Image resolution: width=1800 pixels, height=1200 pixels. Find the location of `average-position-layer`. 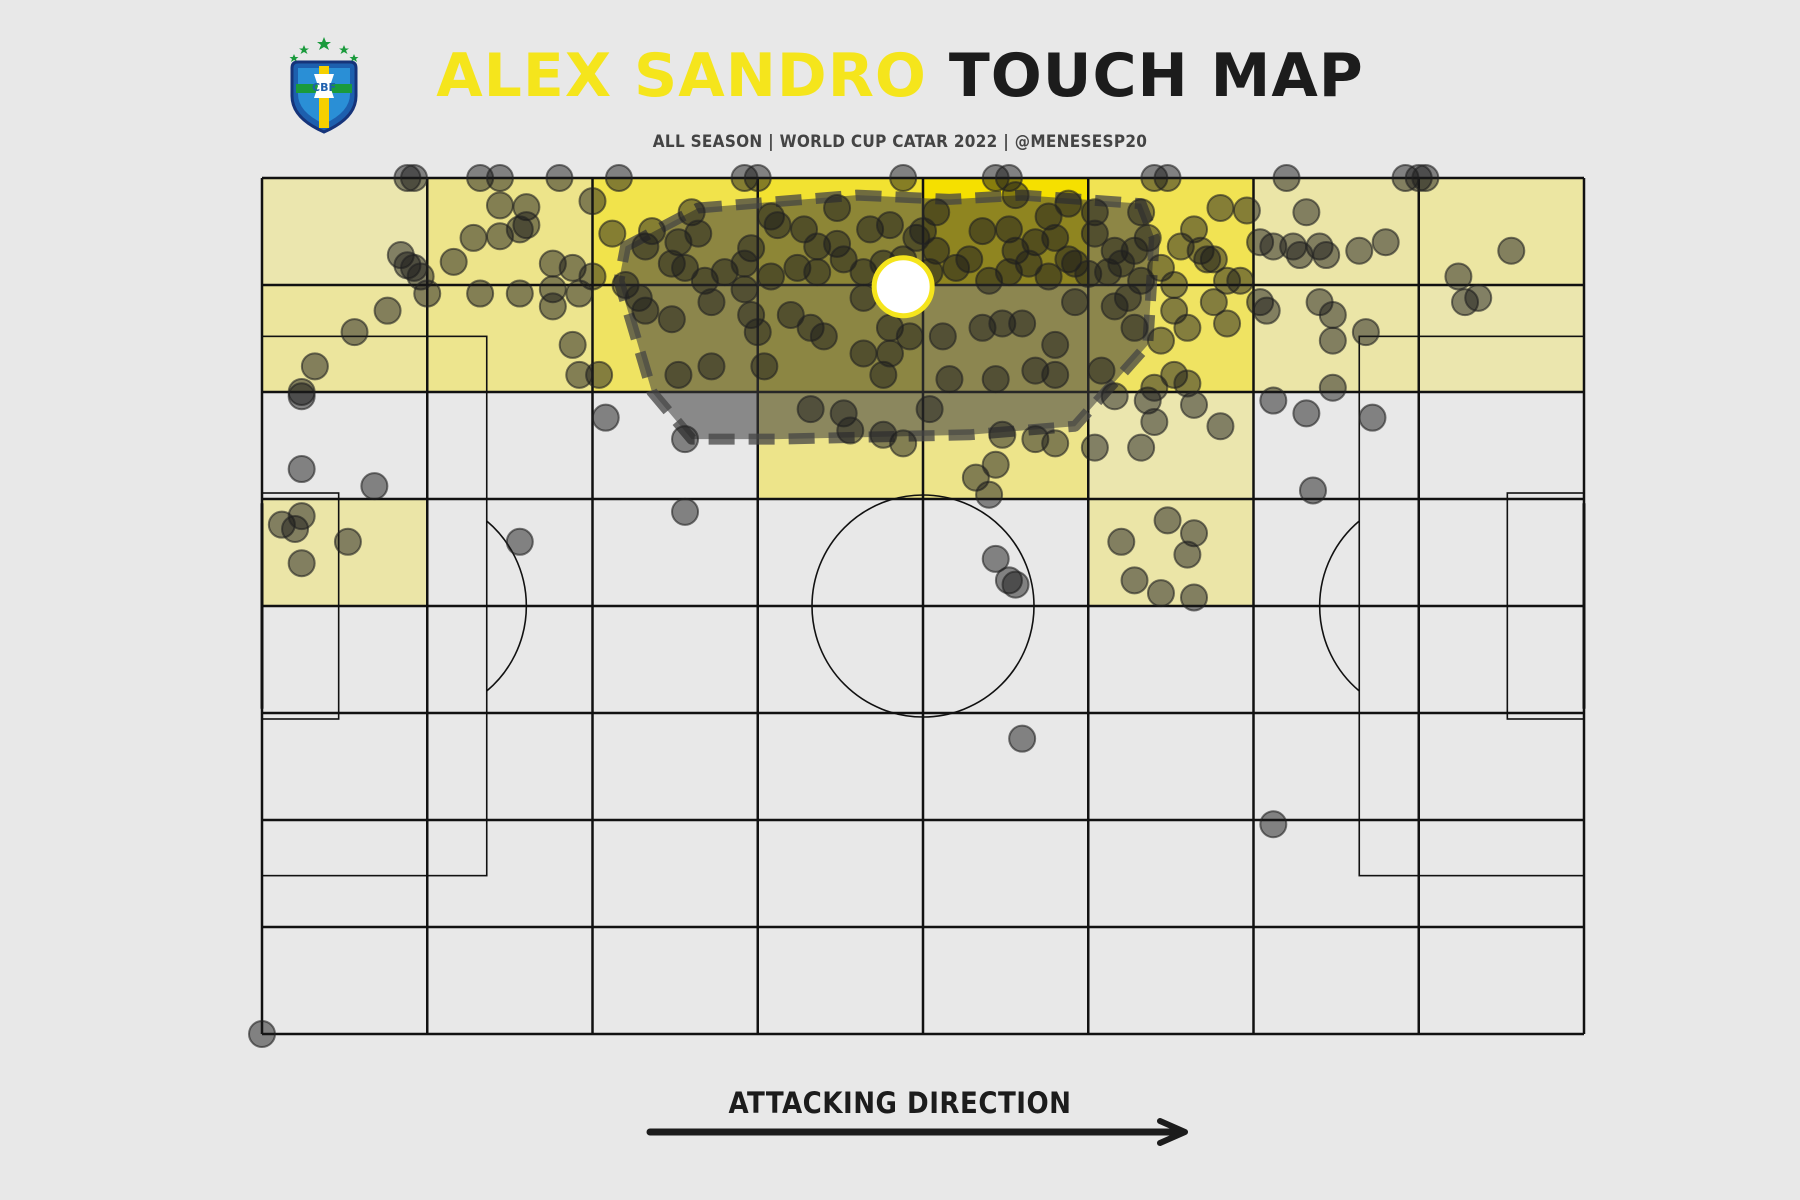

average-position-layer is located at coordinates (903, 287).